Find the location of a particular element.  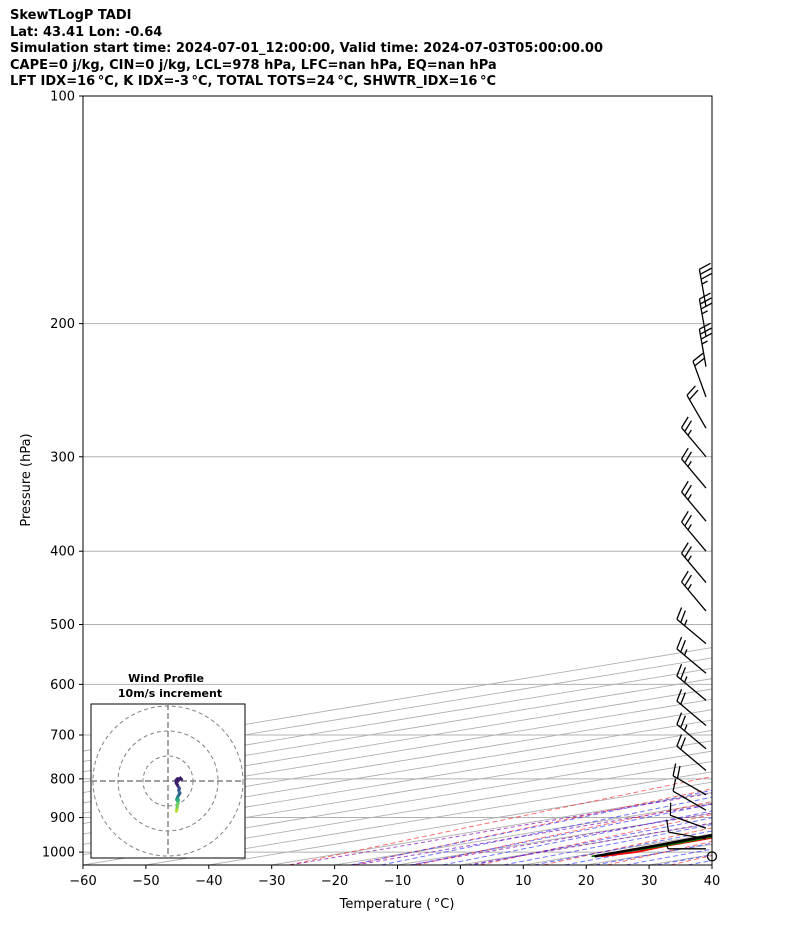

wind-barbs is located at coordinates (691, 562).